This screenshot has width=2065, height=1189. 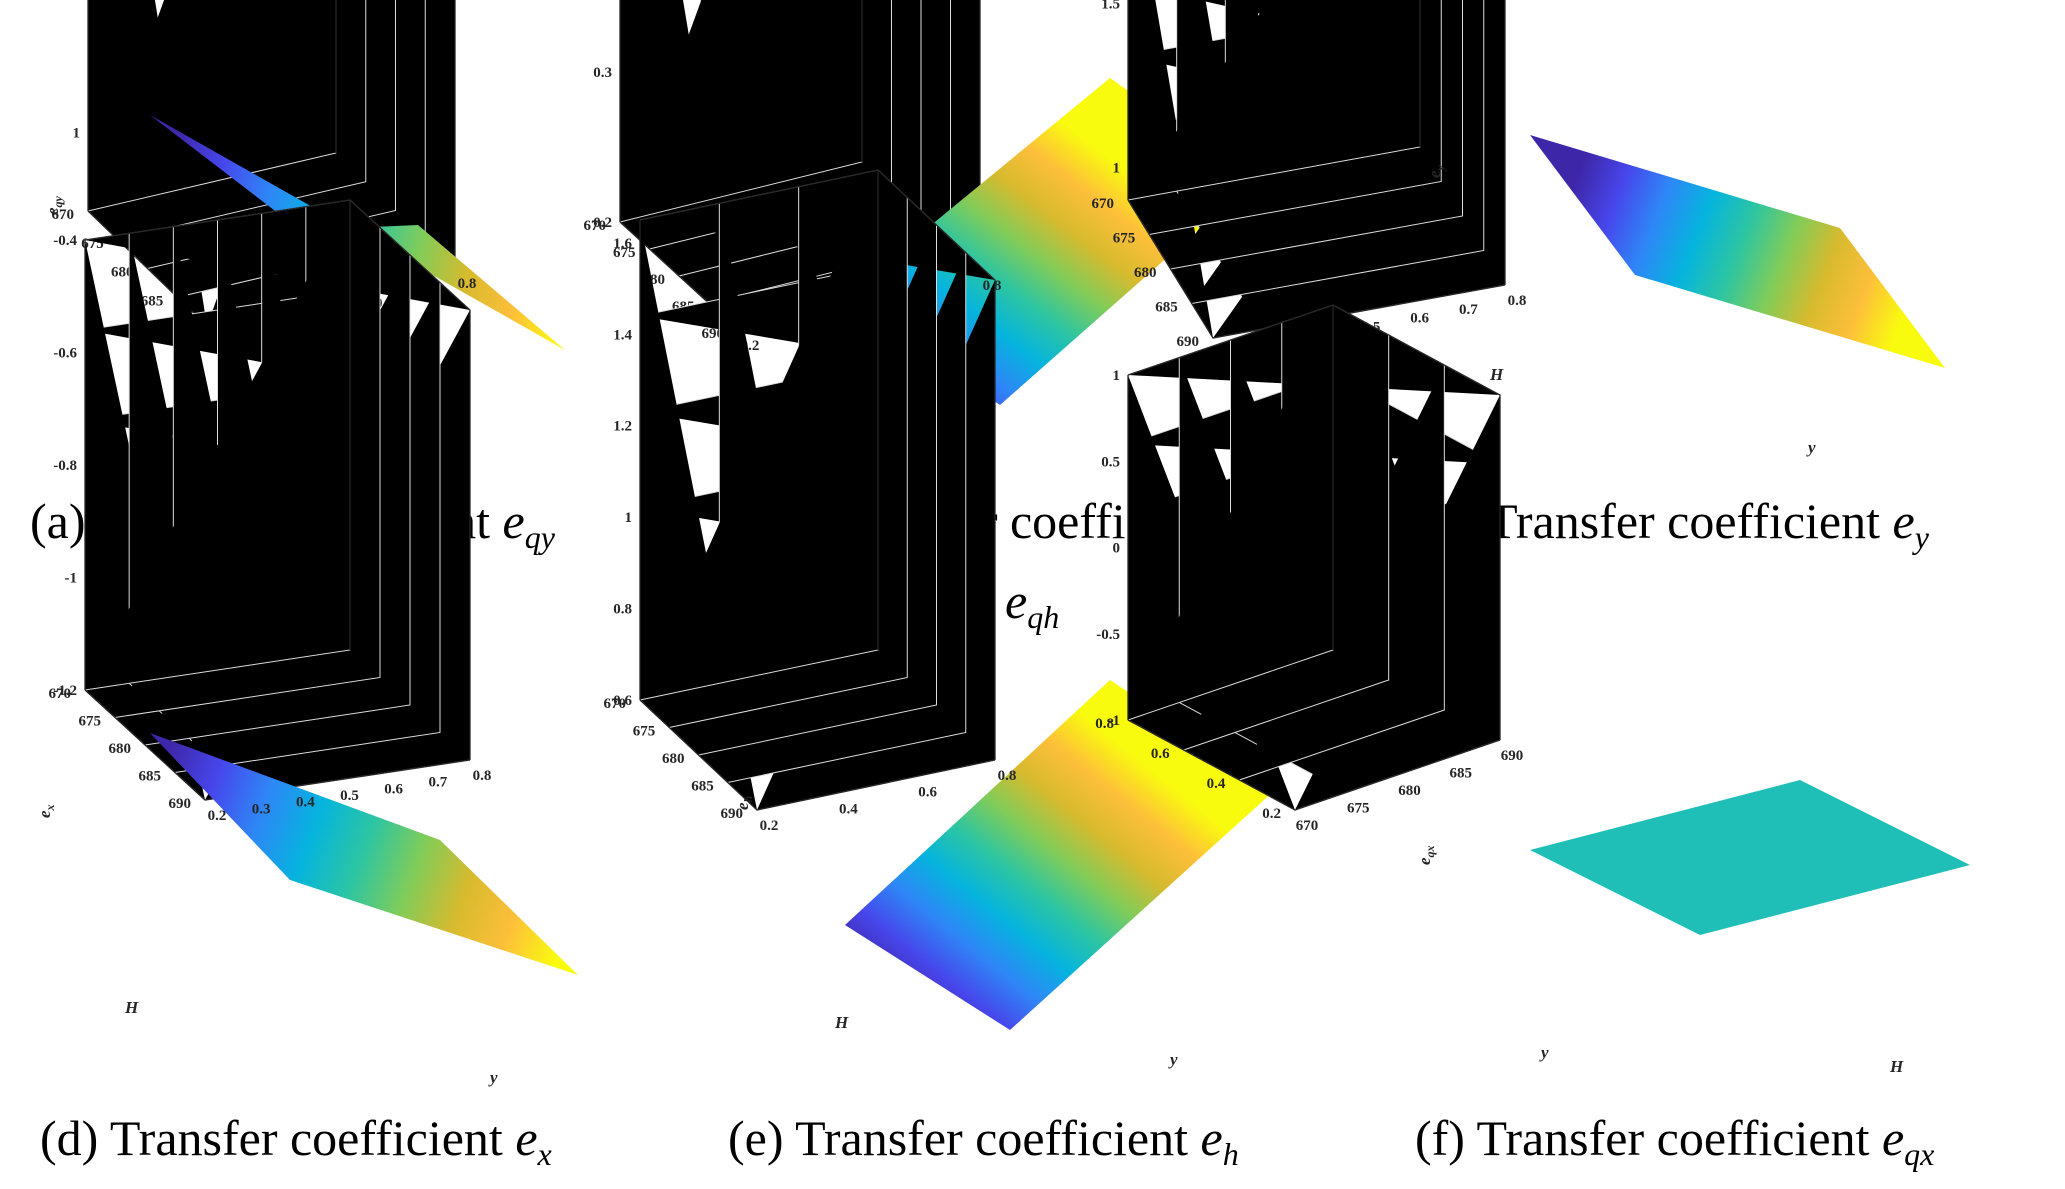 What do you see at coordinates (437, 783) in the screenshot?
I see `x-tick-label: 0.7` at bounding box center [437, 783].